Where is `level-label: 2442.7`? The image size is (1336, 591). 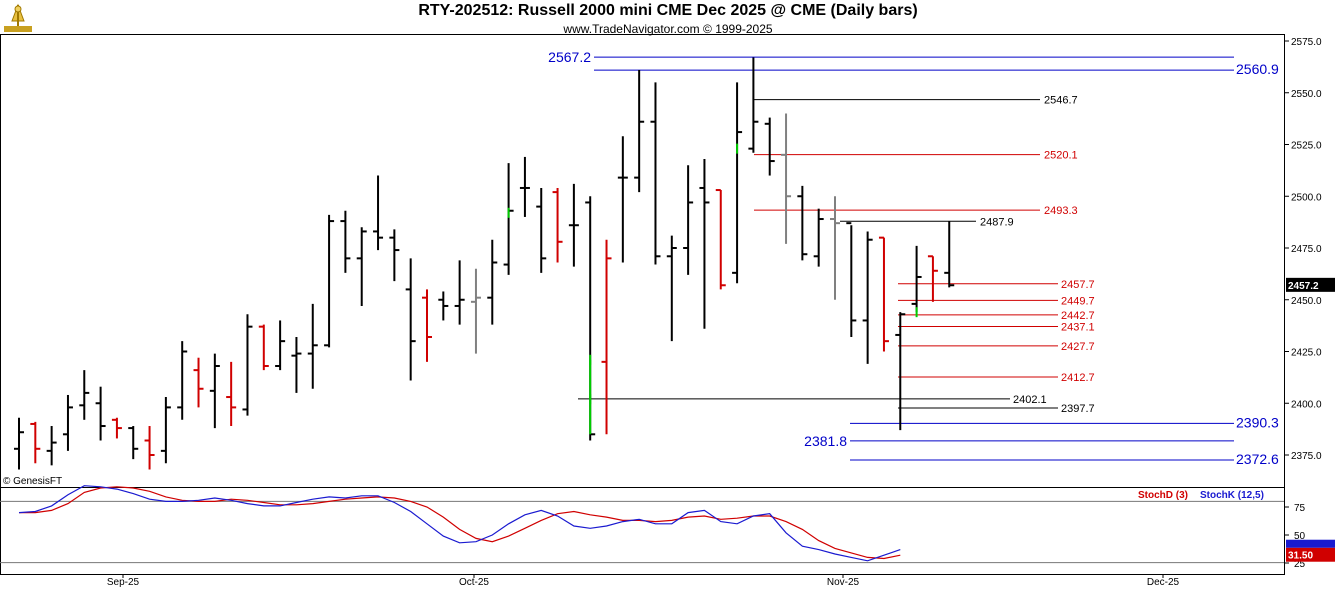
level-label: 2442.7 is located at coordinates (1078, 316).